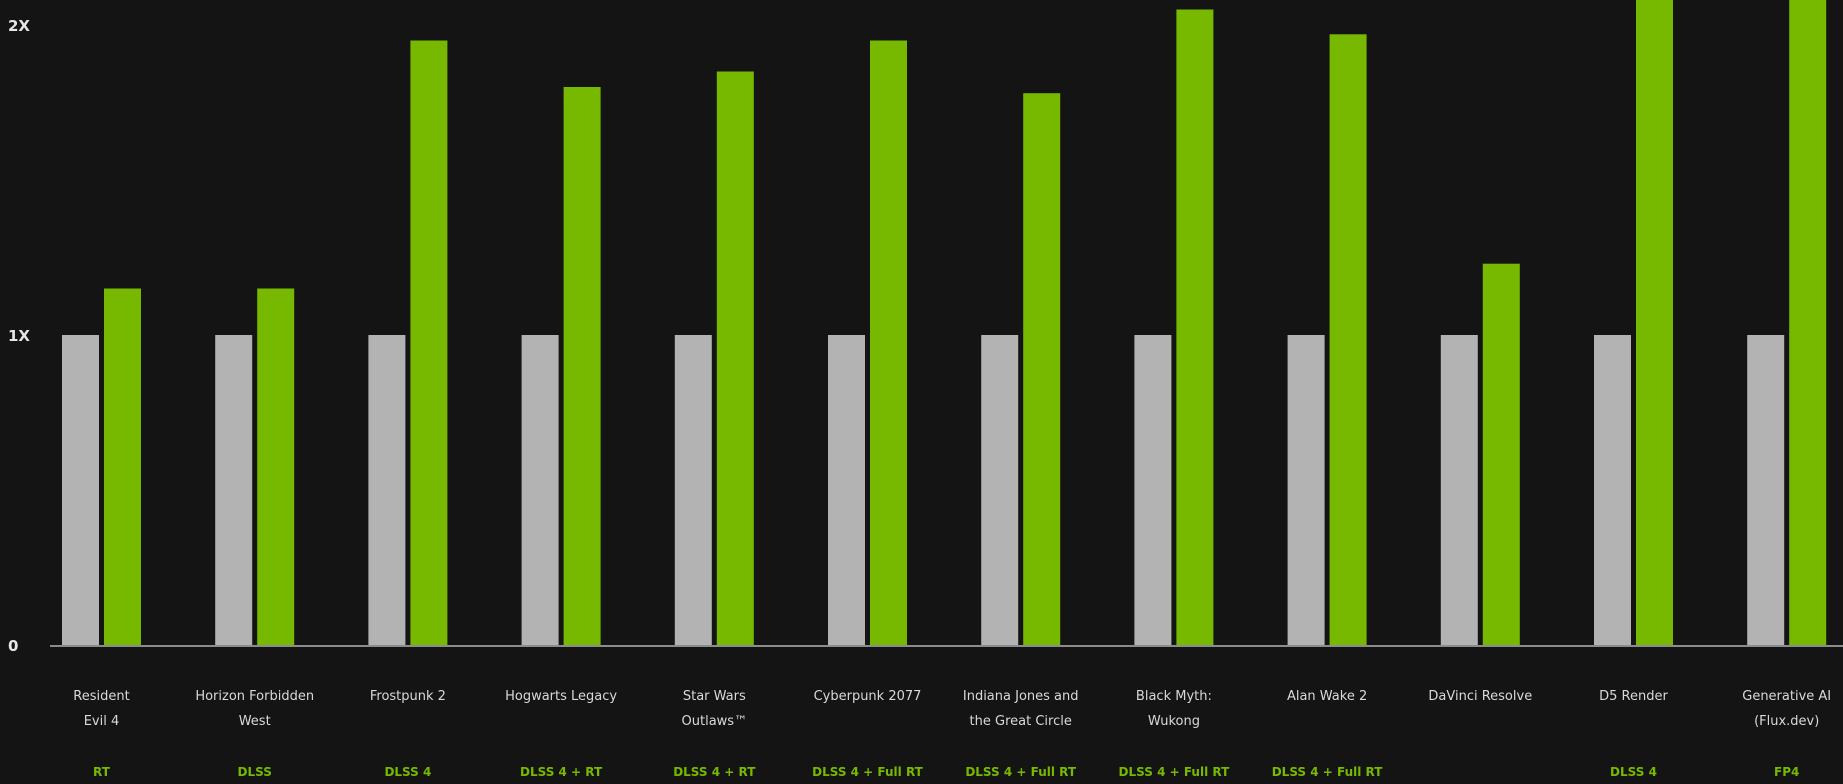  Describe the element at coordinates (102, 721) in the screenshot. I see `category-label-0-line-1: Evil 4` at that location.